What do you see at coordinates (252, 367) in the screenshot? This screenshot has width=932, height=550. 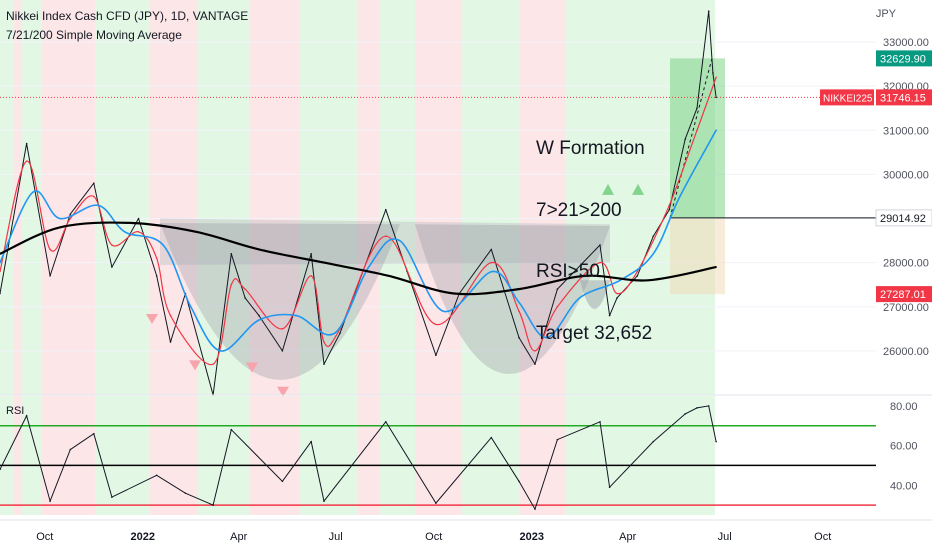 I see `sell-signal-marker` at bounding box center [252, 367].